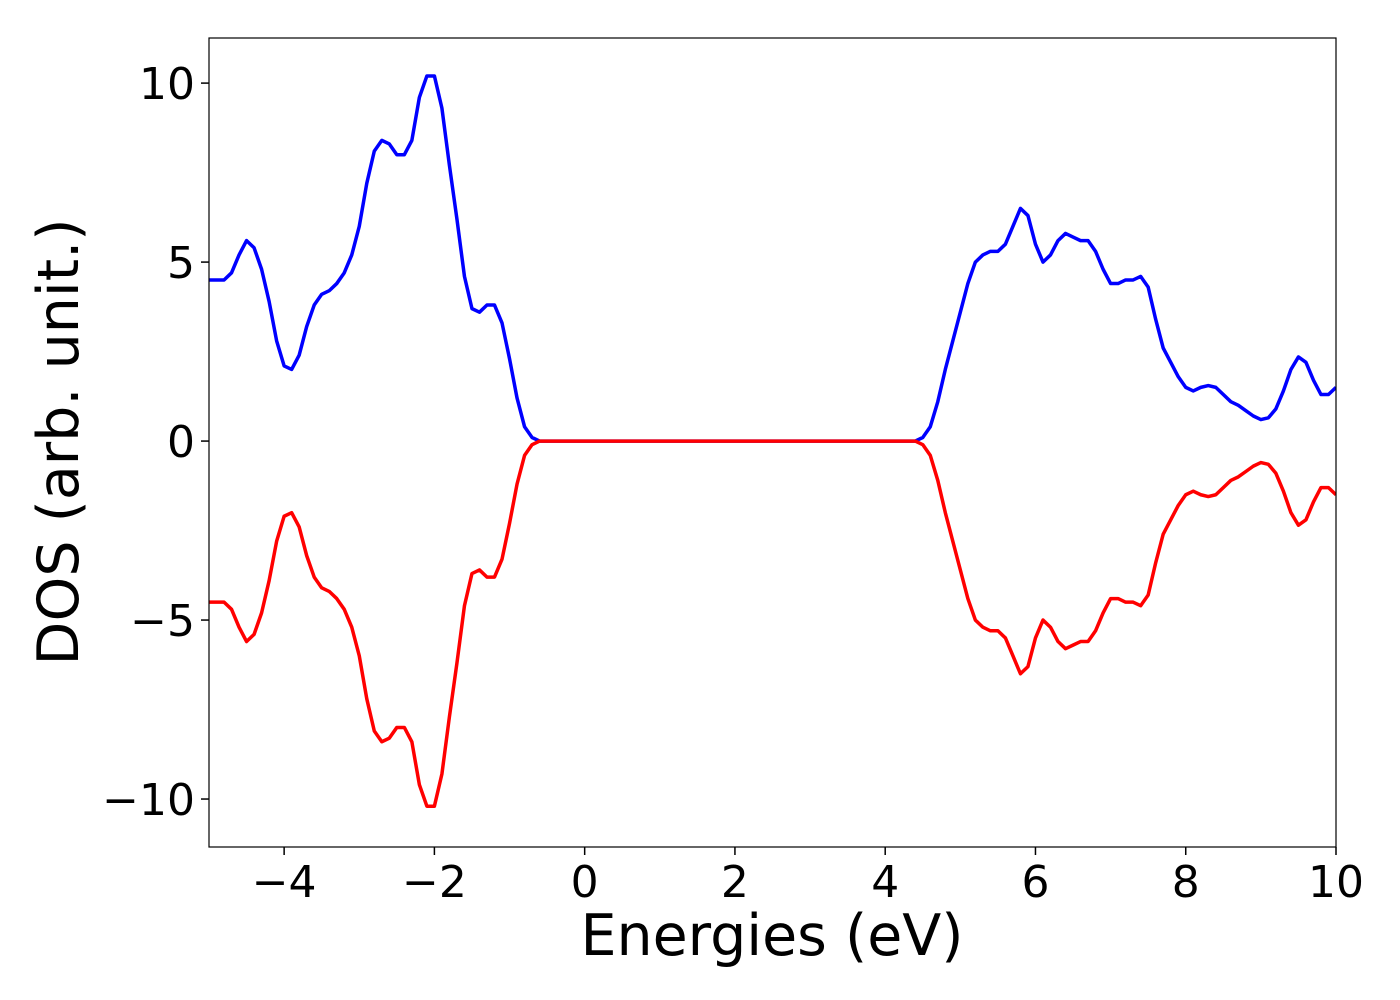 This screenshot has height=1000, width=1400. I want to click on y-tick-label: 0, so click(181, 442).